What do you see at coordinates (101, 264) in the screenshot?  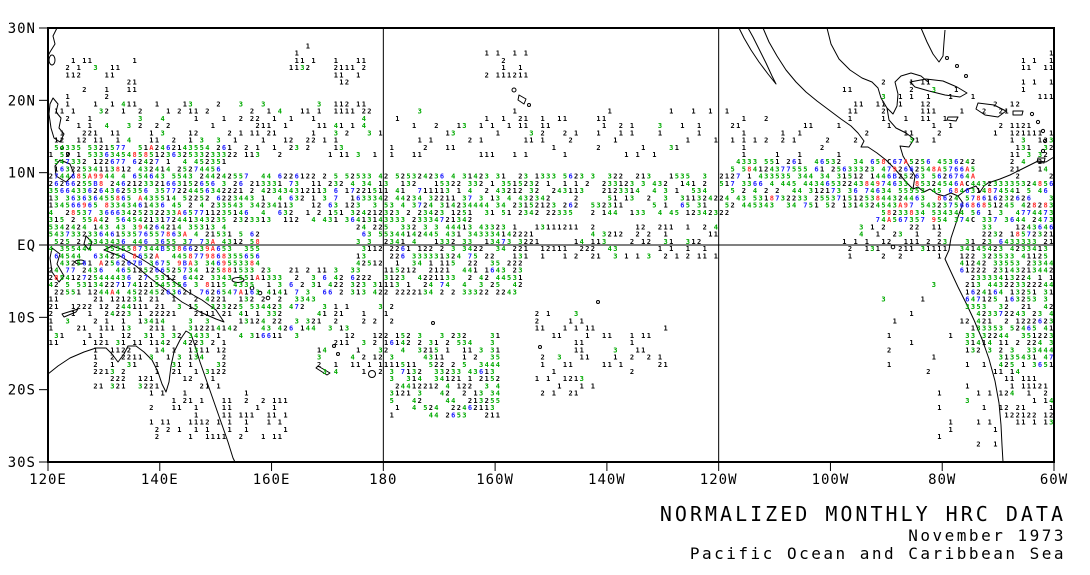 I see `hrc-value: A` at bounding box center [101, 264].